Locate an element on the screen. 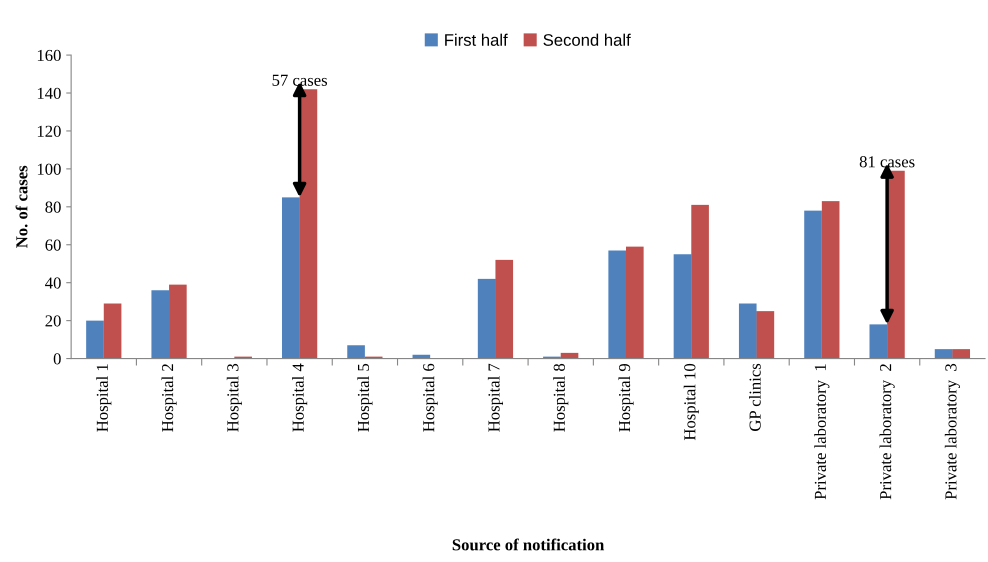 This screenshot has width=988, height=562. x-tick-label: Private laboratory 2 is located at coordinates (887, 432).